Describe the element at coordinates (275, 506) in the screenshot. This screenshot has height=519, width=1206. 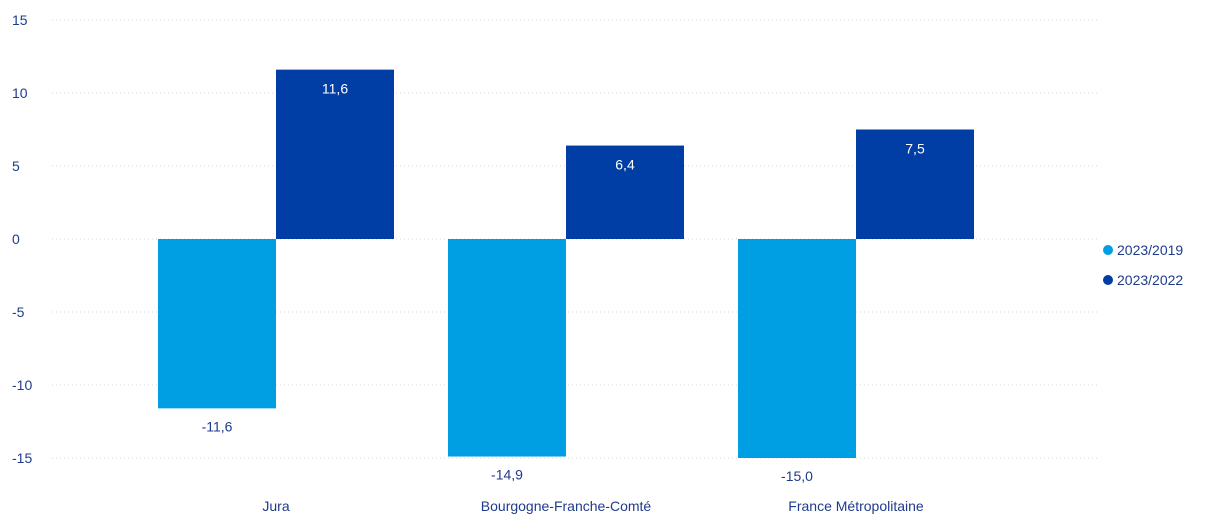
I see `x-category-label: Jura` at that location.